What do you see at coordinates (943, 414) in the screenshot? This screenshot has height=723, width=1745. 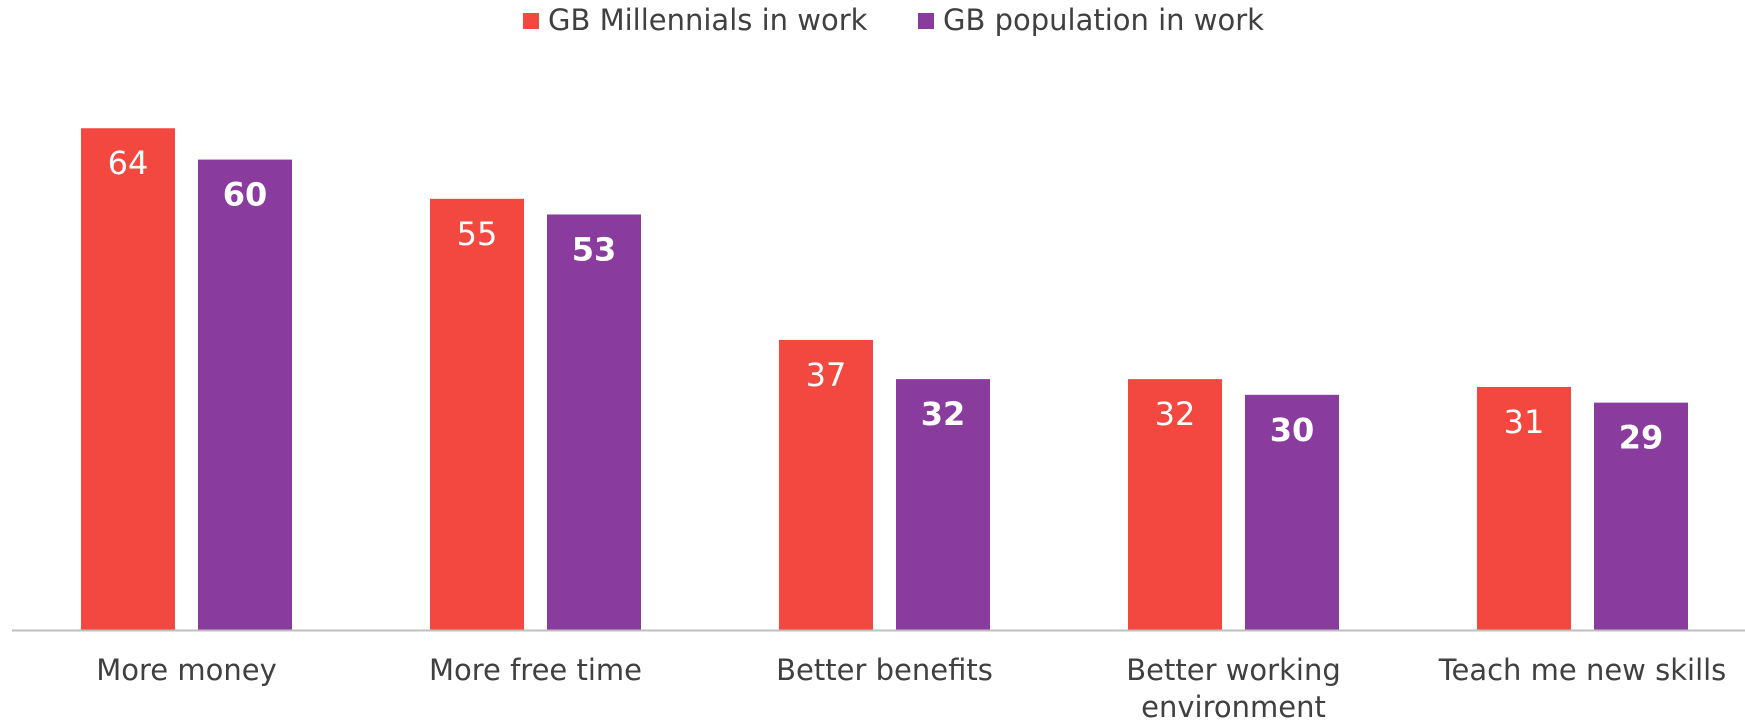 I see `data-label-2-3: 32` at bounding box center [943, 414].